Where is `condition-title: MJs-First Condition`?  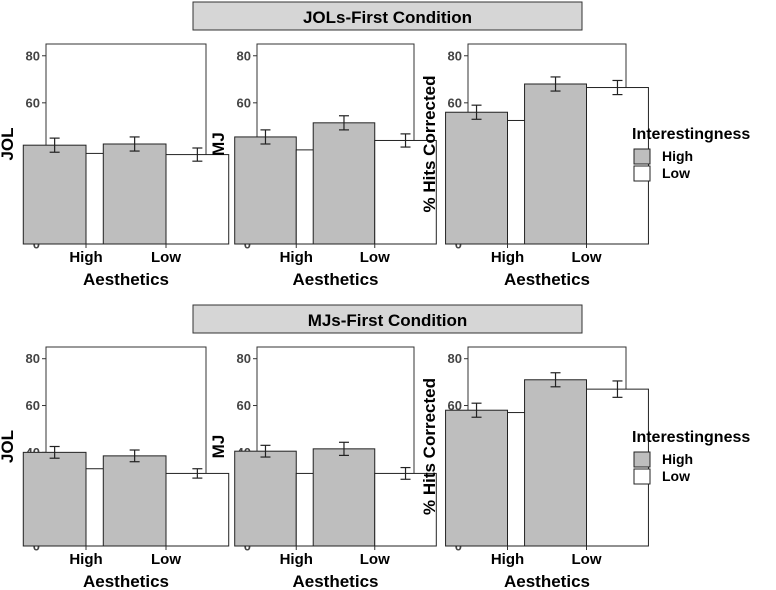 condition-title: MJs-First Condition is located at coordinates (388, 320).